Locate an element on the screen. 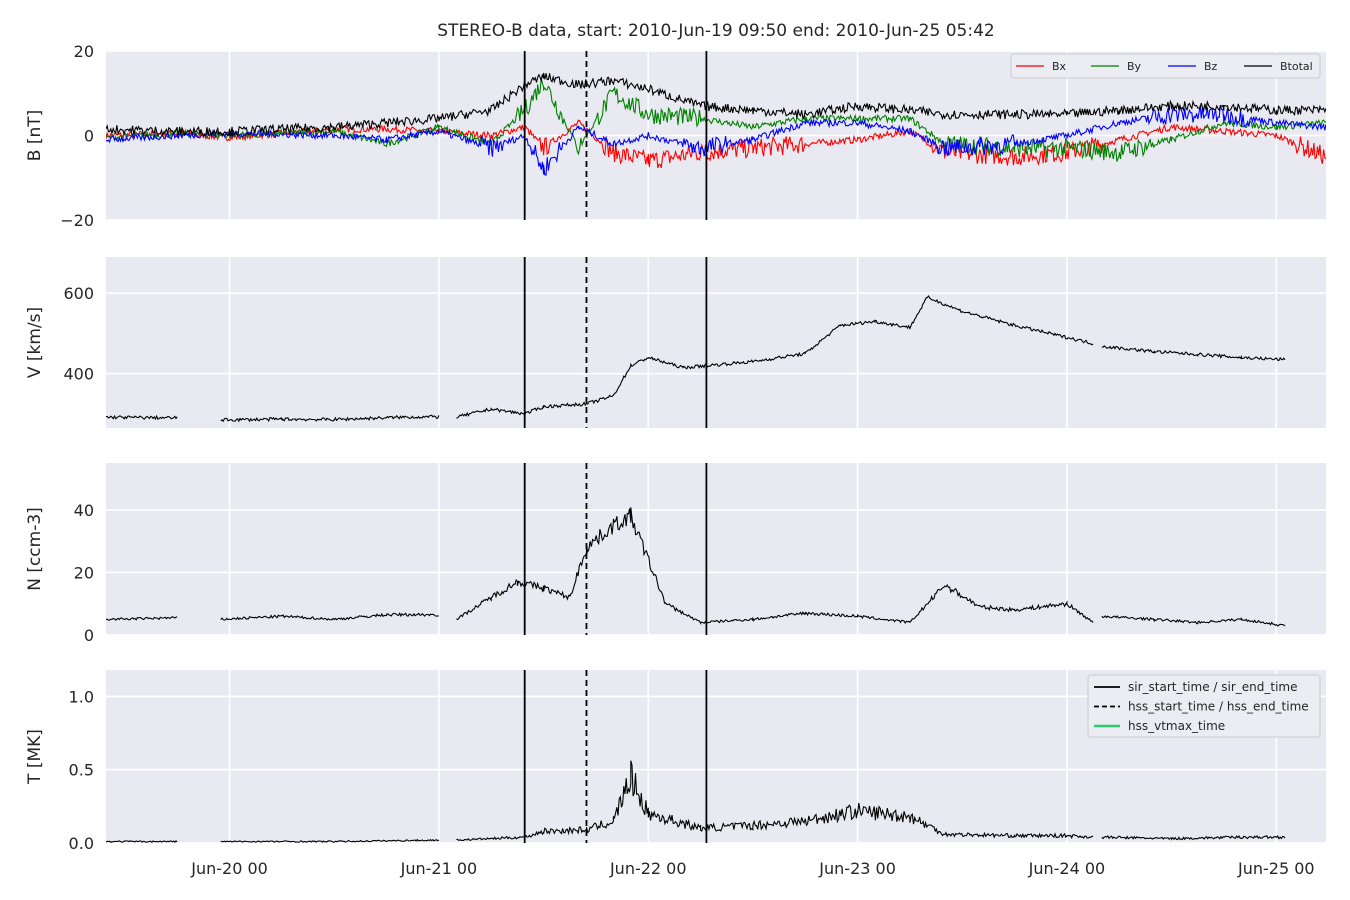  y-tick-label: 400 is located at coordinates (78, 374).